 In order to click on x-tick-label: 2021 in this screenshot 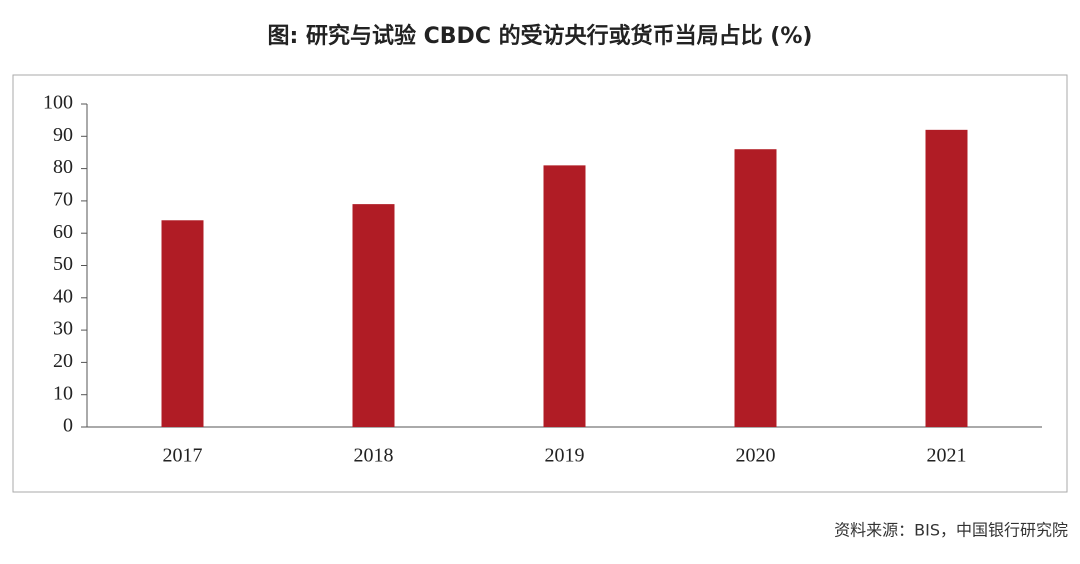, I will do `click(947, 456)`.